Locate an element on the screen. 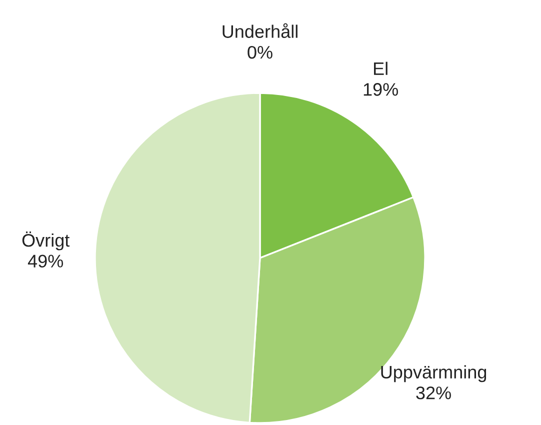  text: 0% is located at coordinates (260, 52).